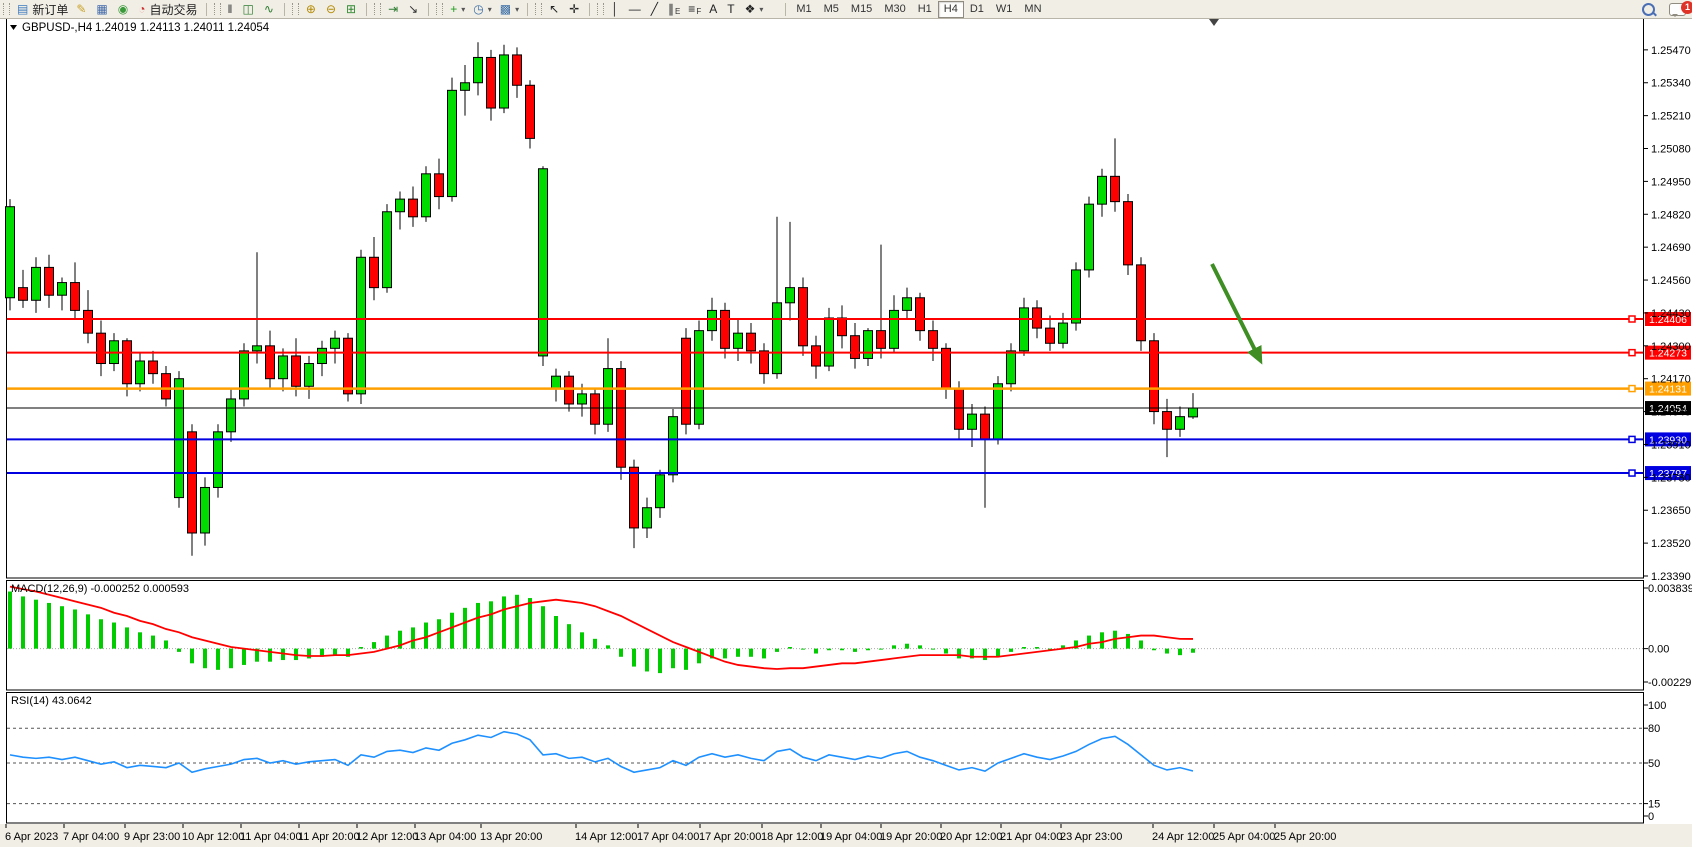 This screenshot has width=1692, height=847. What do you see at coordinates (924, 8) in the screenshot?
I see `timeframe-button-h1: H1` at bounding box center [924, 8].